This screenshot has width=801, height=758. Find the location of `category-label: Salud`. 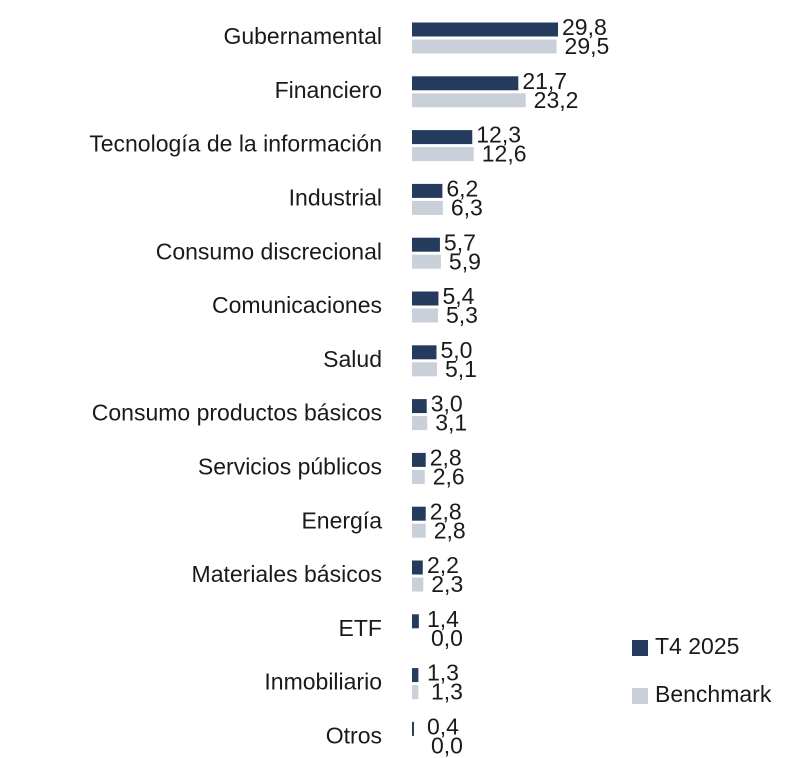

category-label: Salud is located at coordinates (352, 359).